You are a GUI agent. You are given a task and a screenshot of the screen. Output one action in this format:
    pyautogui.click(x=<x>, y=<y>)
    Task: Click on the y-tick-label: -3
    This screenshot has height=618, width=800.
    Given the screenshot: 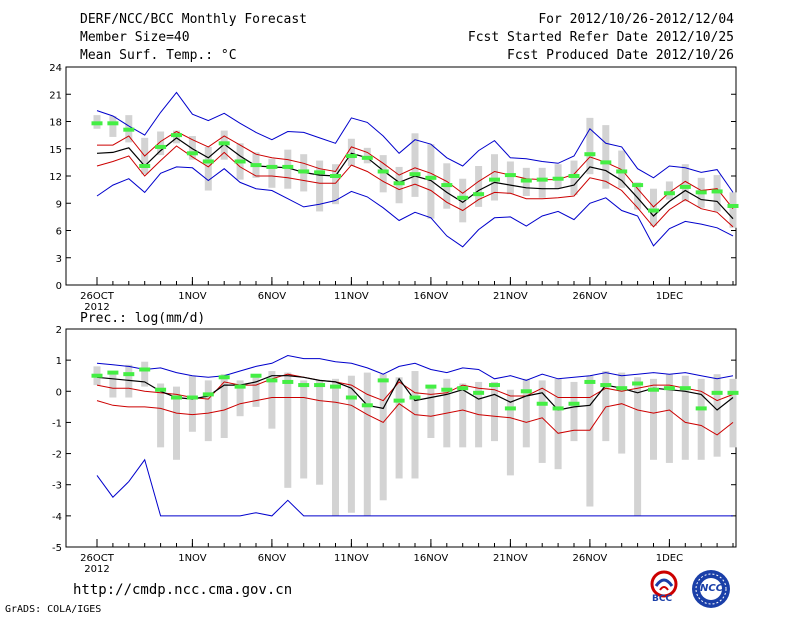 What is the action you would take?
    pyautogui.click(x=57, y=486)
    